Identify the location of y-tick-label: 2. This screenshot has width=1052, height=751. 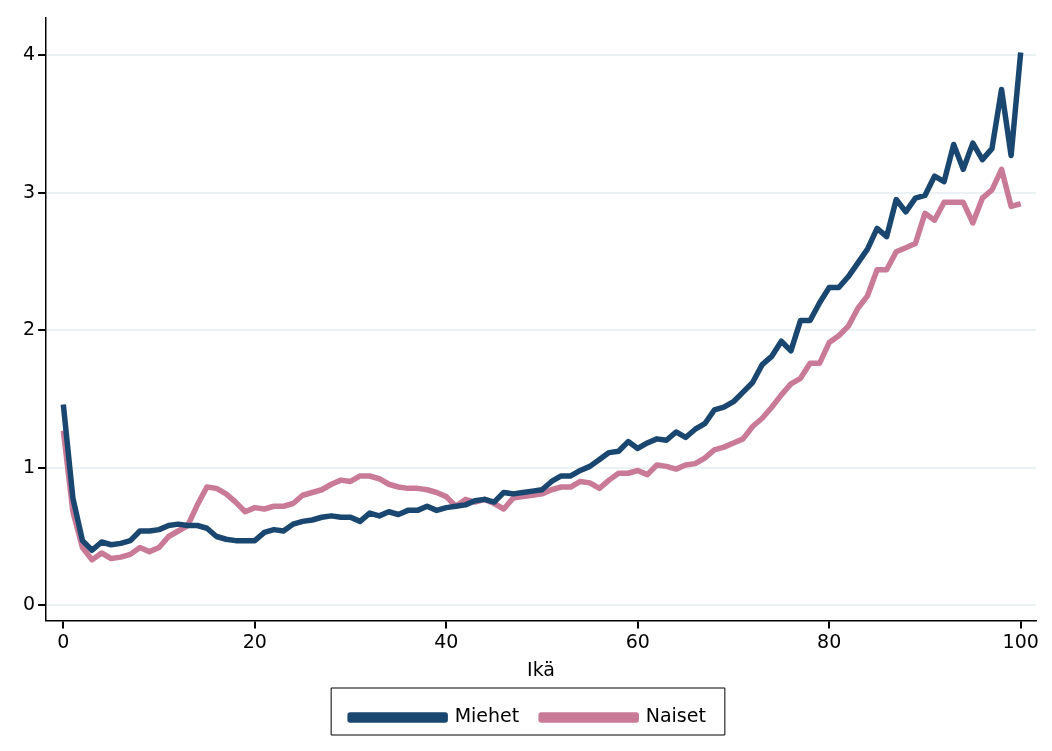
(29, 328).